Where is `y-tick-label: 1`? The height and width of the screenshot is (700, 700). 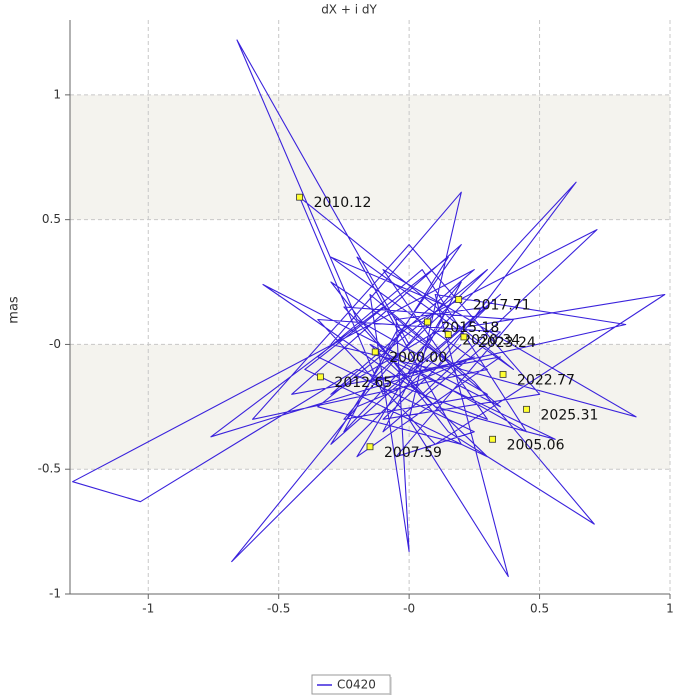
y-tick-label: 1 is located at coordinates (57, 94).